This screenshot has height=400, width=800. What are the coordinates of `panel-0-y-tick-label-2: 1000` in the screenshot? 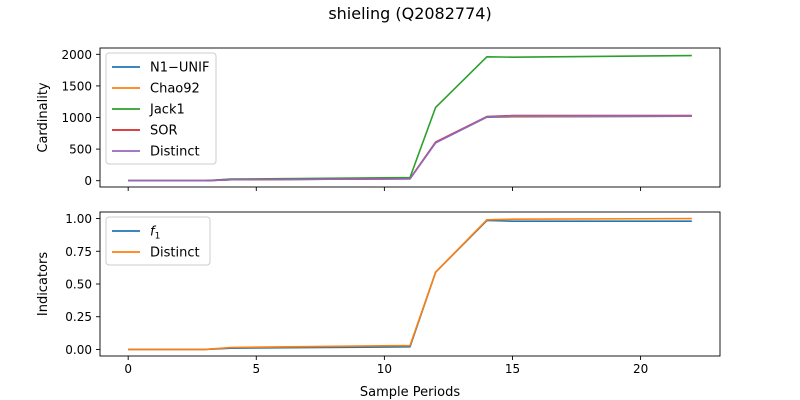 It's located at (76, 118).